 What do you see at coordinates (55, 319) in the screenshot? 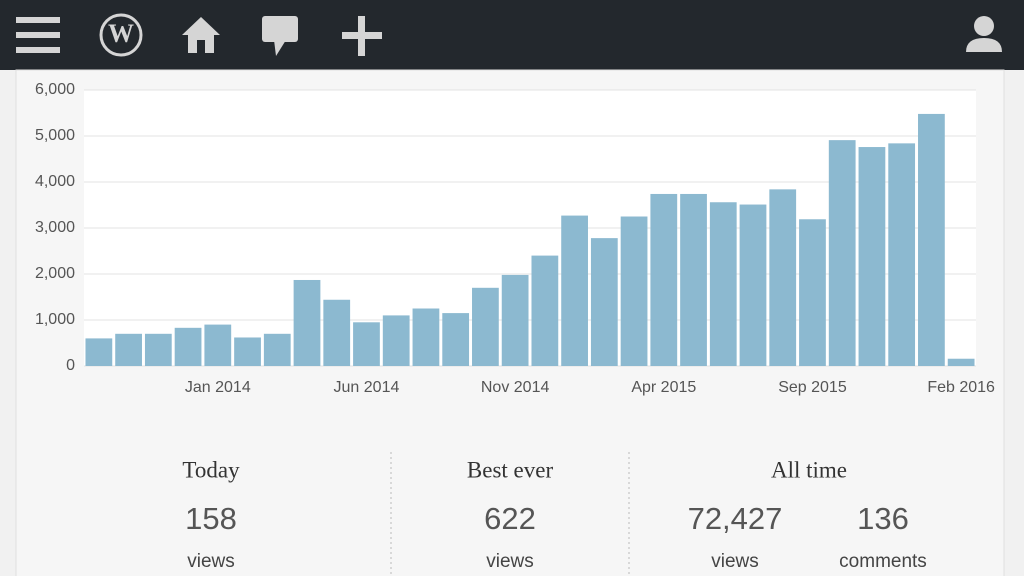
I see `y-tick-label: 1,000` at bounding box center [55, 319].